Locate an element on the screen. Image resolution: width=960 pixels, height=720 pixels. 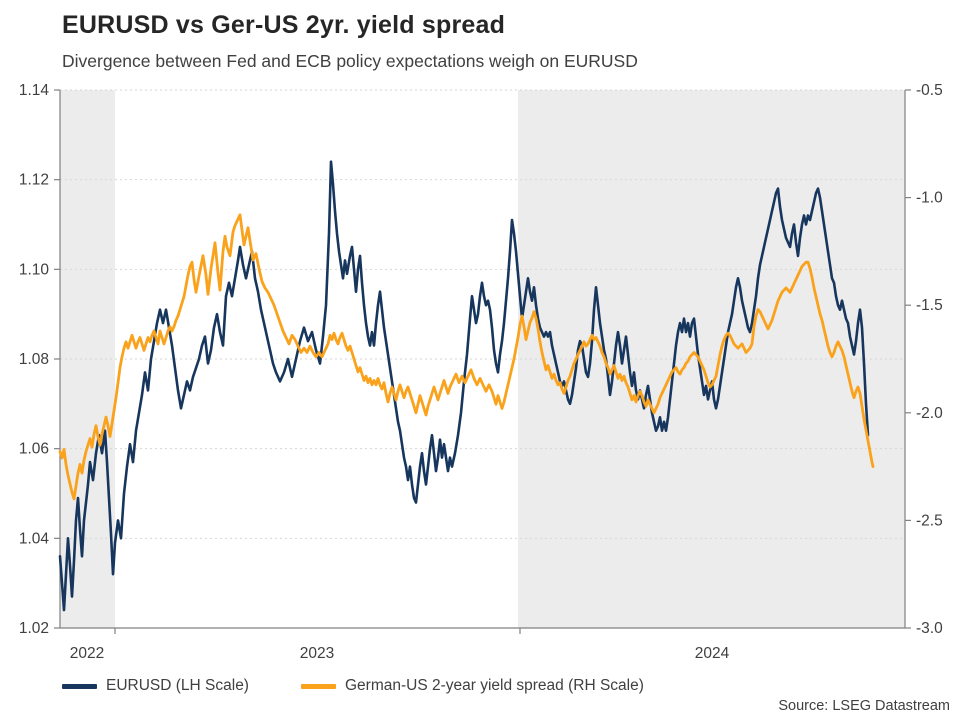
left-axis-tick-label: 1.02 is located at coordinates (34, 628).